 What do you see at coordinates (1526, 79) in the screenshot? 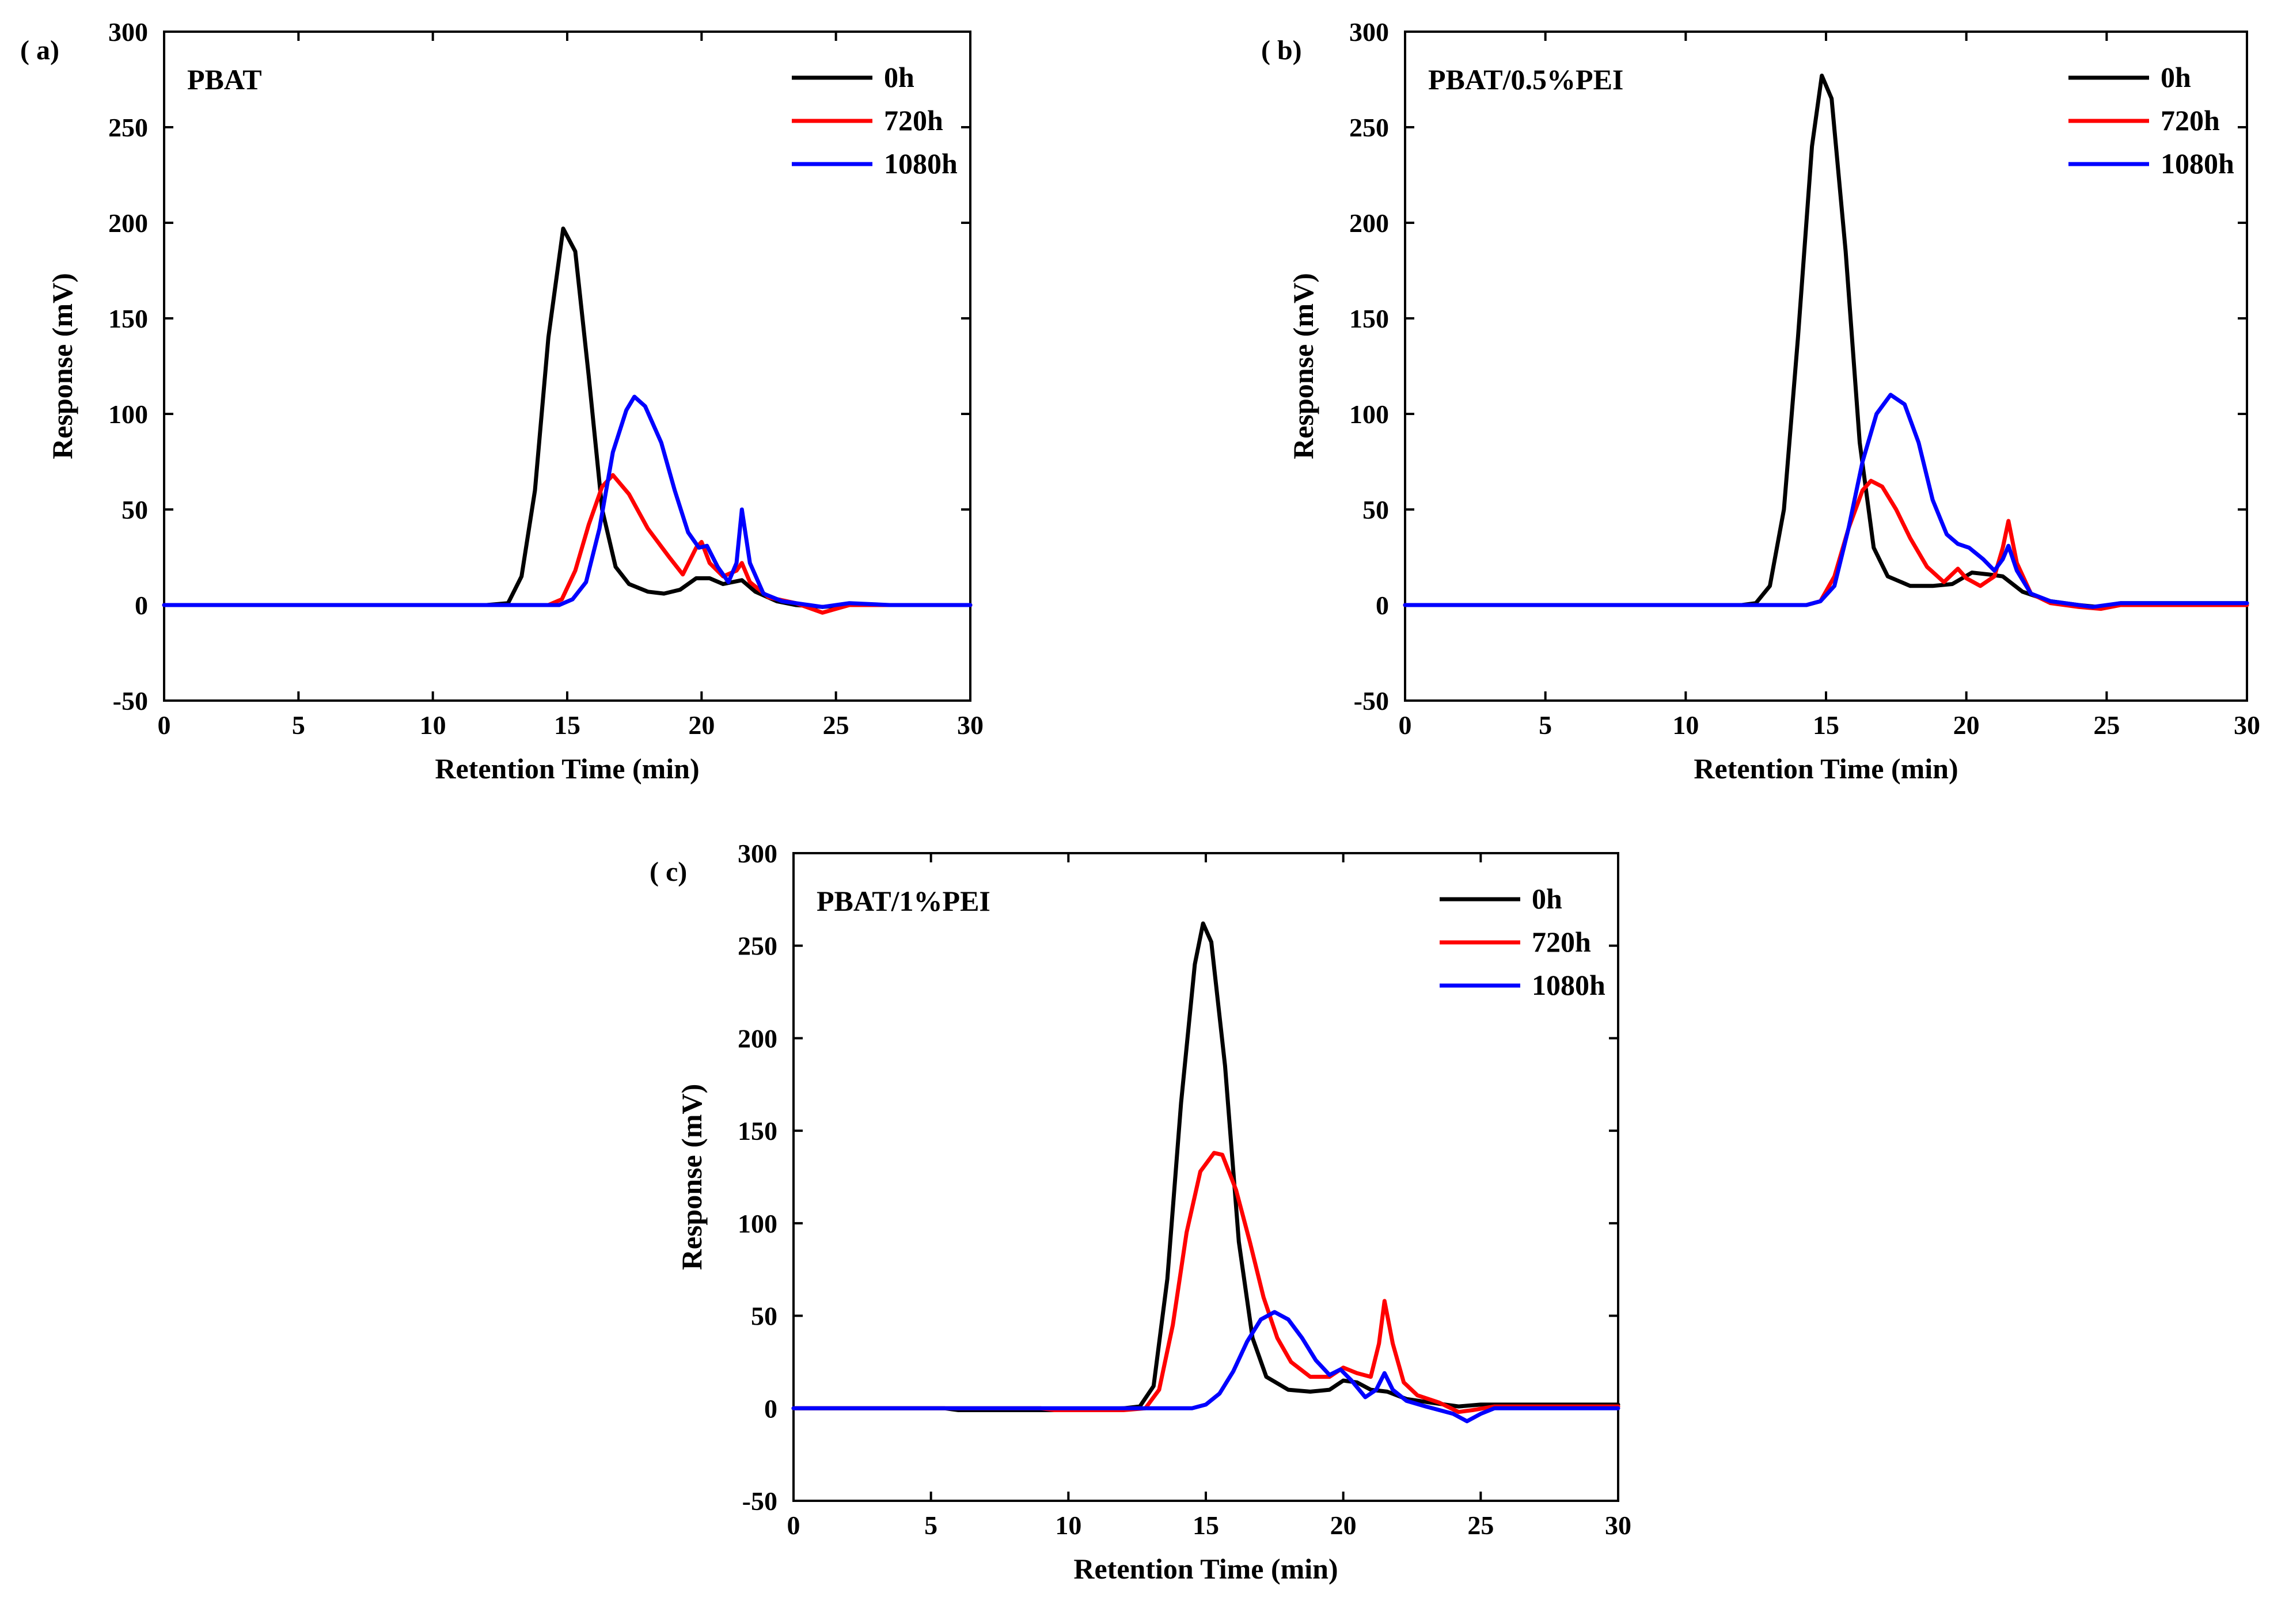
I see `sample-label: PBAT/0.5%PEI` at bounding box center [1526, 79].